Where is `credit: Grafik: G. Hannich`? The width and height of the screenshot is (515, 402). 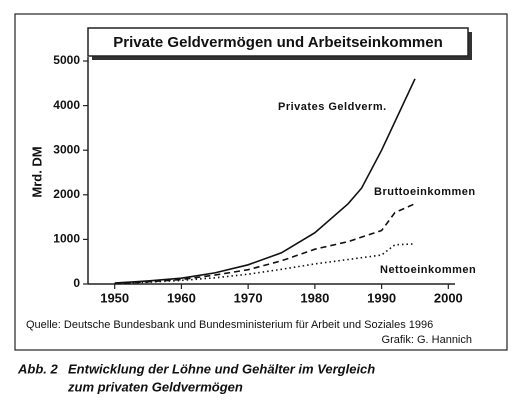
credit: Grafik: G. Hannich is located at coordinates (427, 340).